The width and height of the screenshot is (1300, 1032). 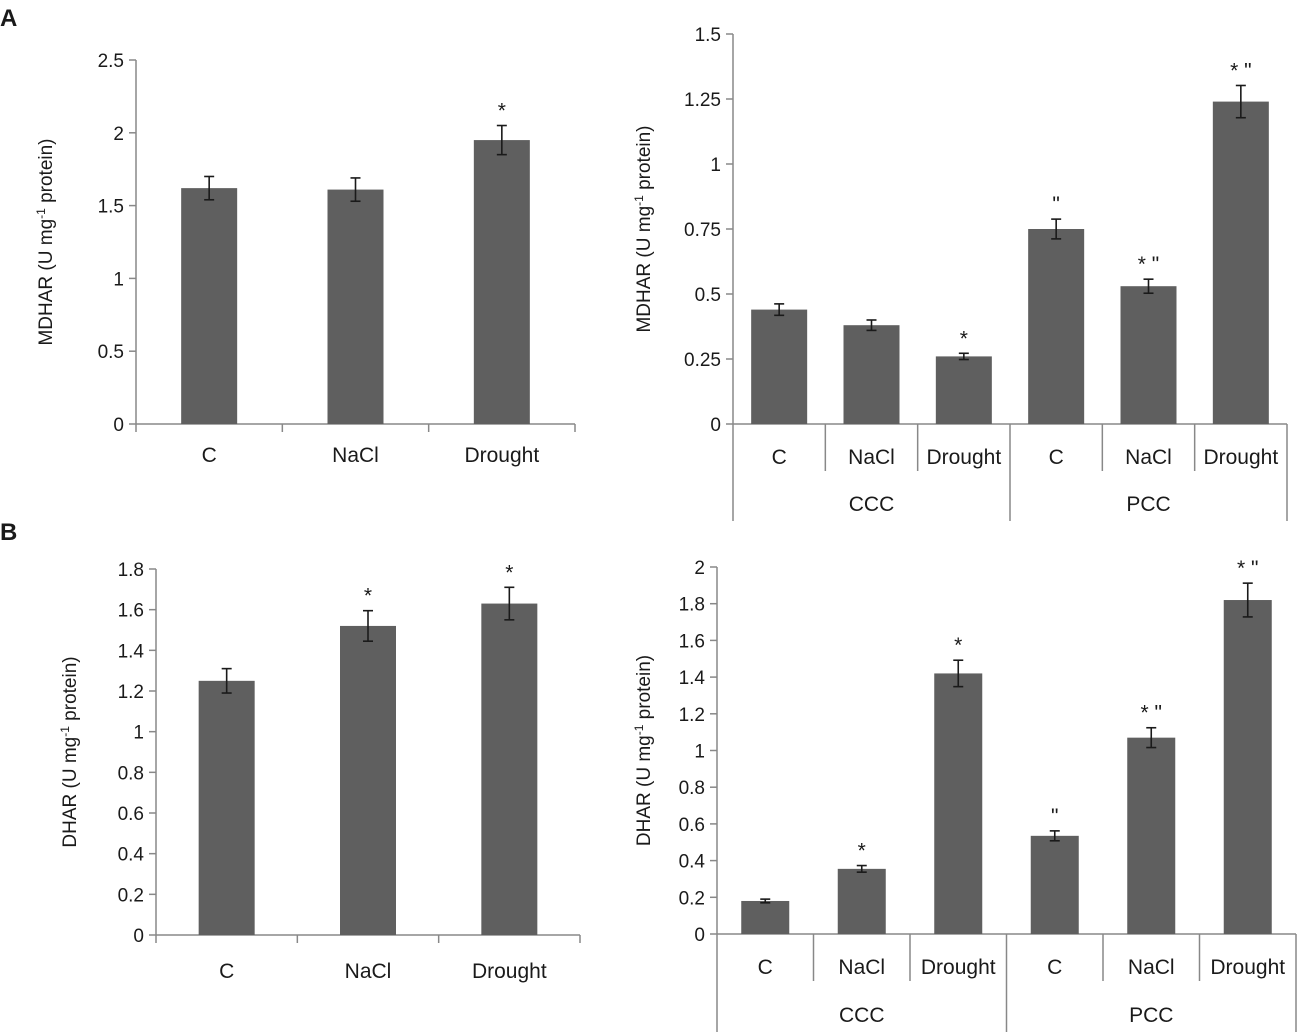 What do you see at coordinates (111, 61) in the screenshot?
I see `y-tick-label: 2.5` at bounding box center [111, 61].